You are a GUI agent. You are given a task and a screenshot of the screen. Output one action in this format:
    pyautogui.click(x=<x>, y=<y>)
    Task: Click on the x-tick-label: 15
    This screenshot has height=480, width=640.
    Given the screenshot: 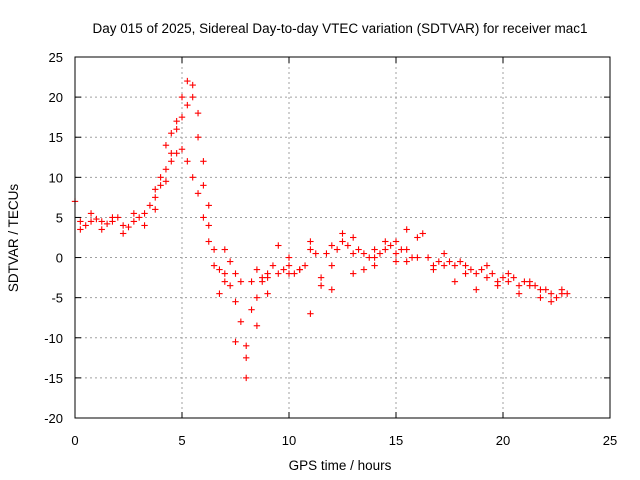 What is the action you would take?
    pyautogui.click(x=396, y=440)
    